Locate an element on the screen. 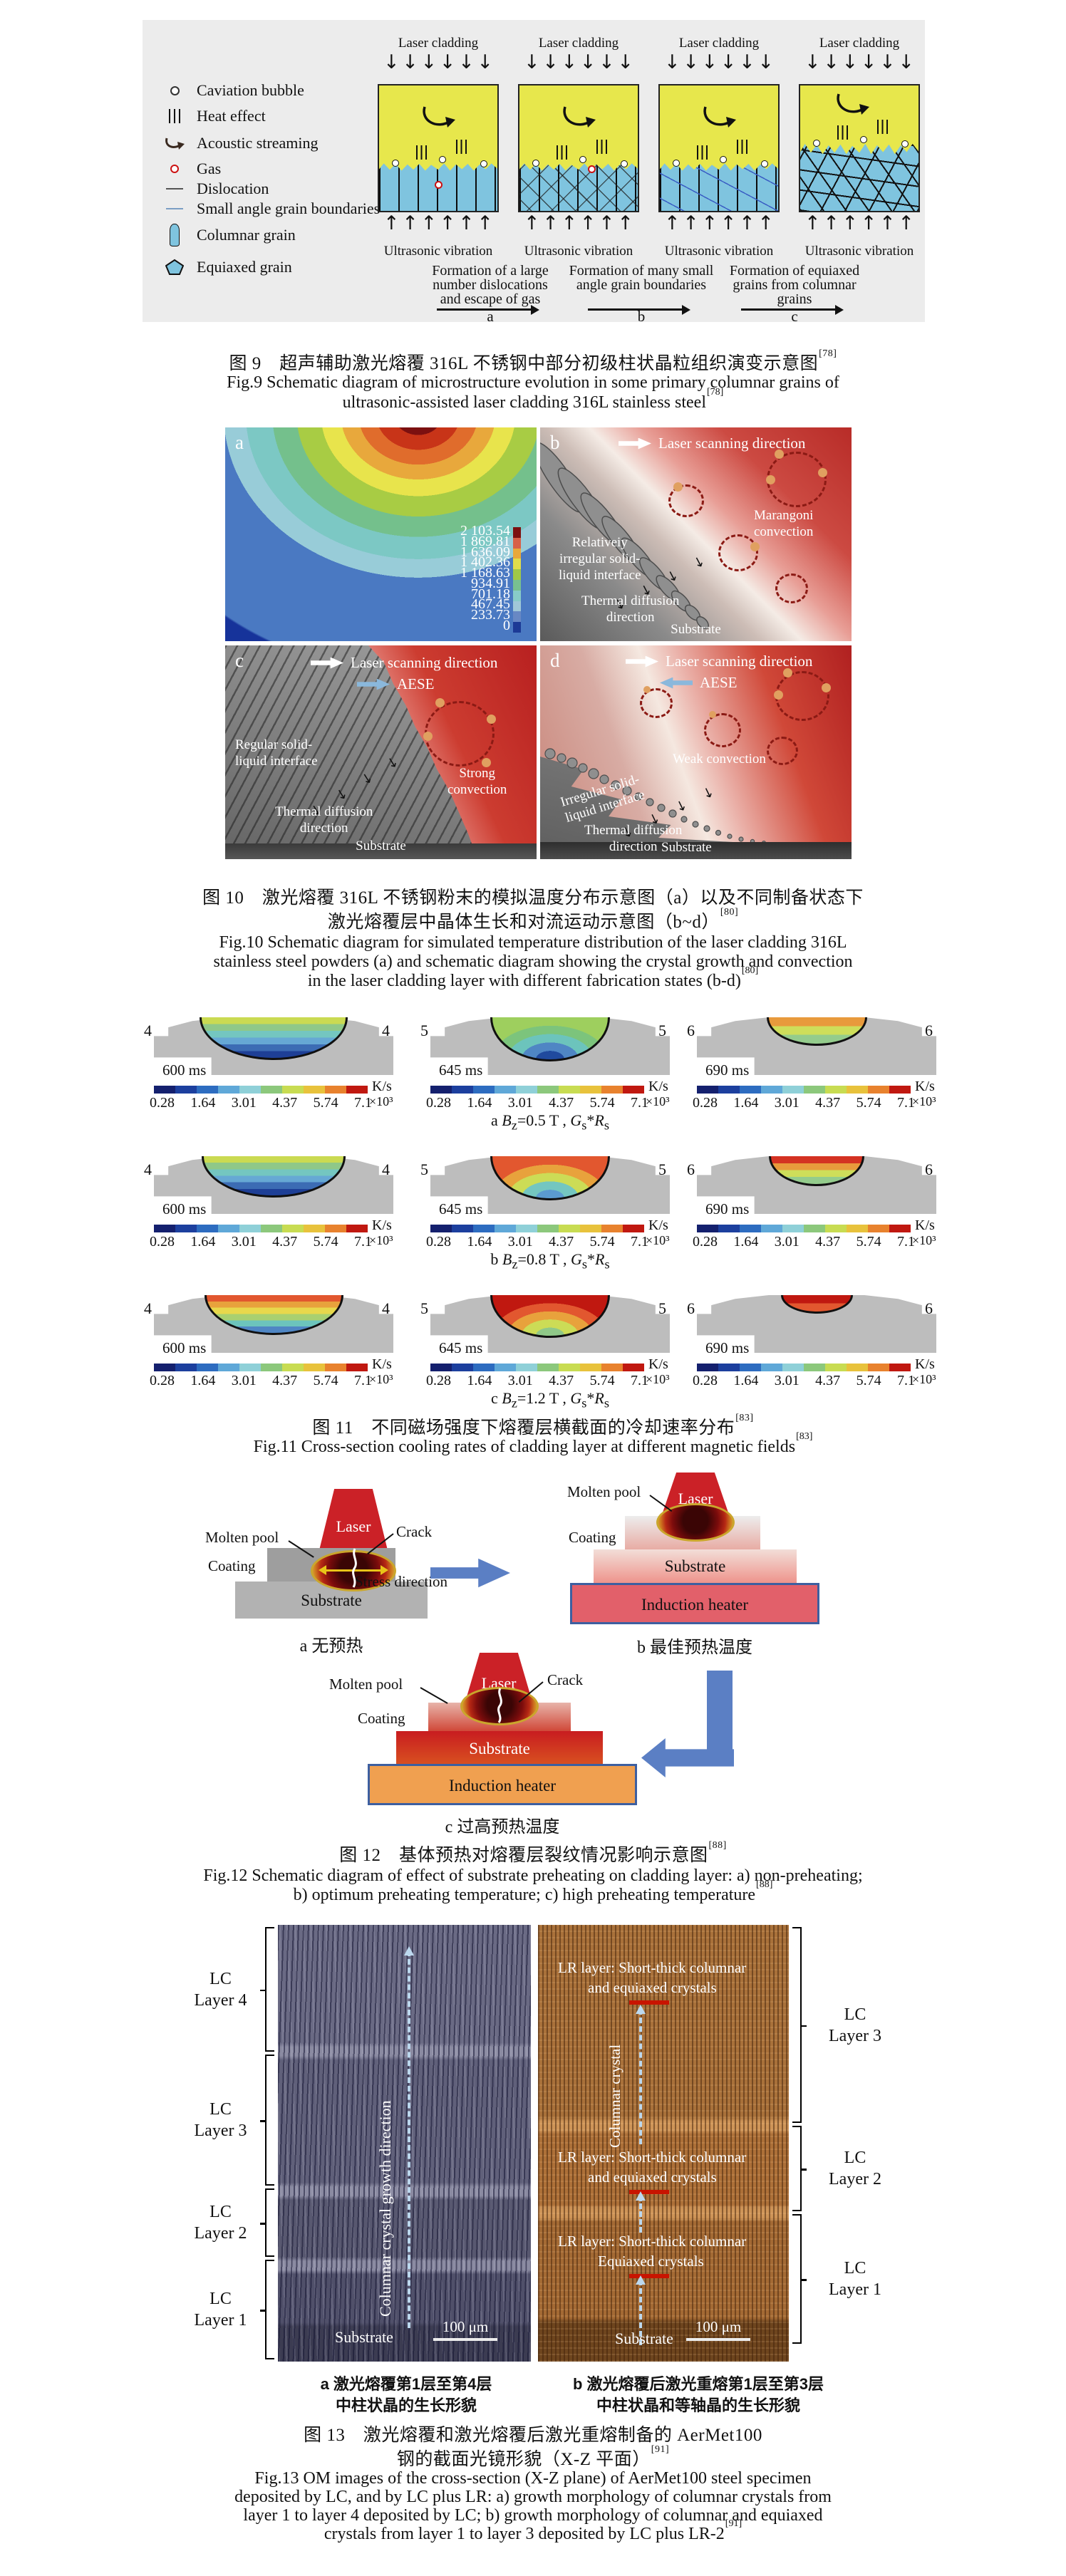 The width and height of the screenshot is (1066, 2576). leader-line is located at coordinates (434, 1695).